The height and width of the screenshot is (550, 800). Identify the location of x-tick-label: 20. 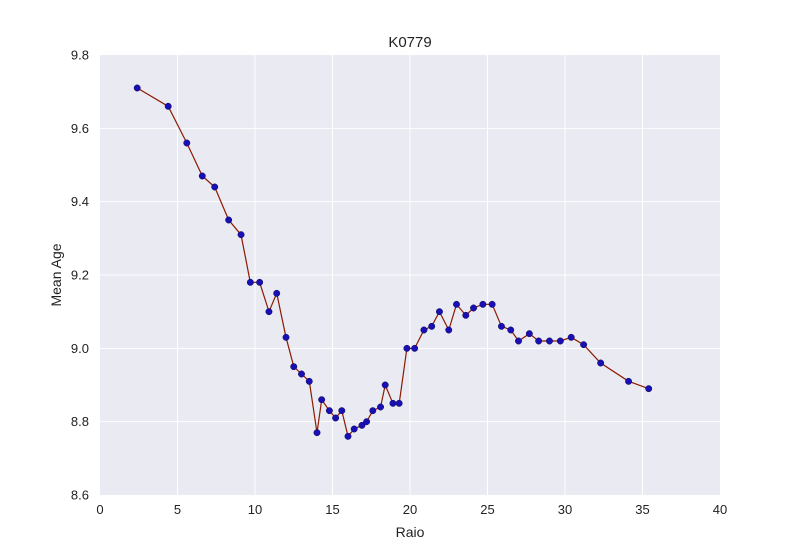
(410, 509).